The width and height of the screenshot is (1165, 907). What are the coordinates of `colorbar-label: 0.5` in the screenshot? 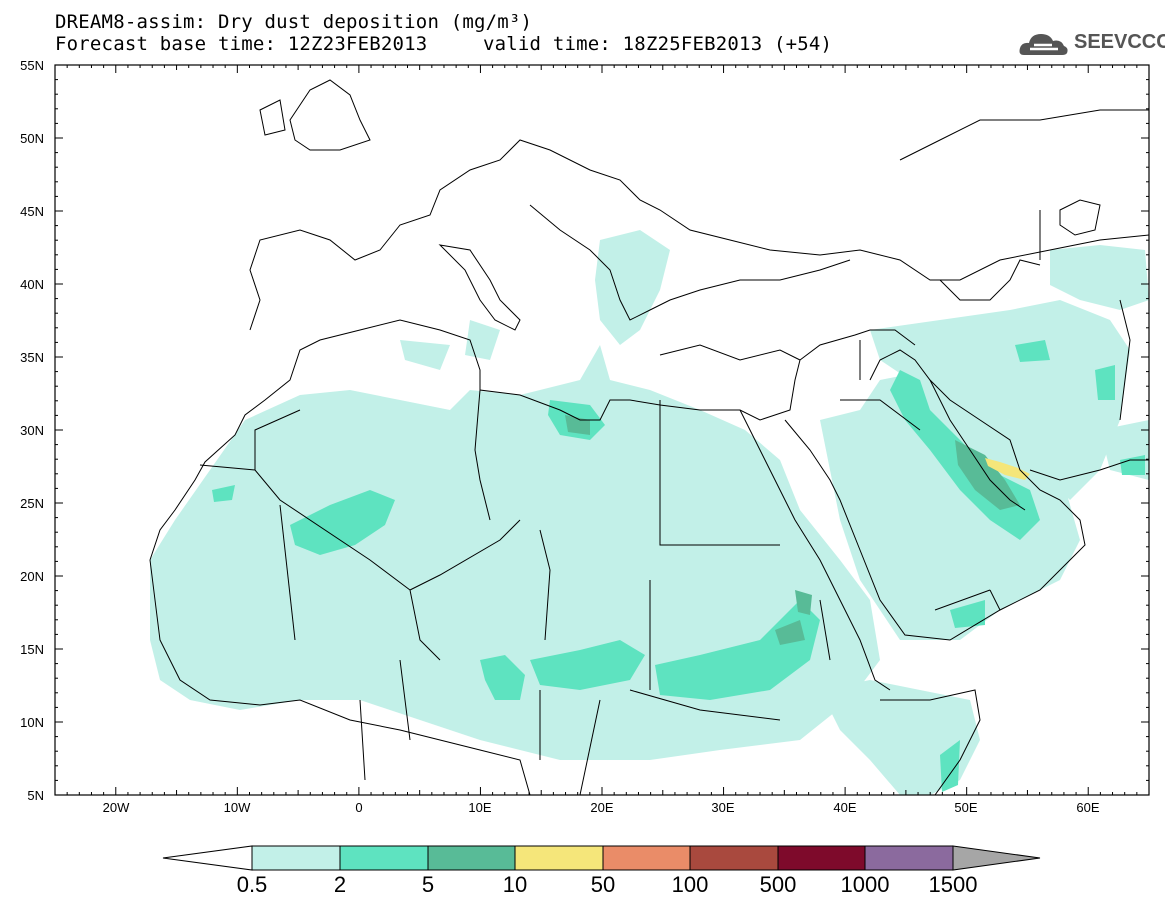 It's located at (252, 884).